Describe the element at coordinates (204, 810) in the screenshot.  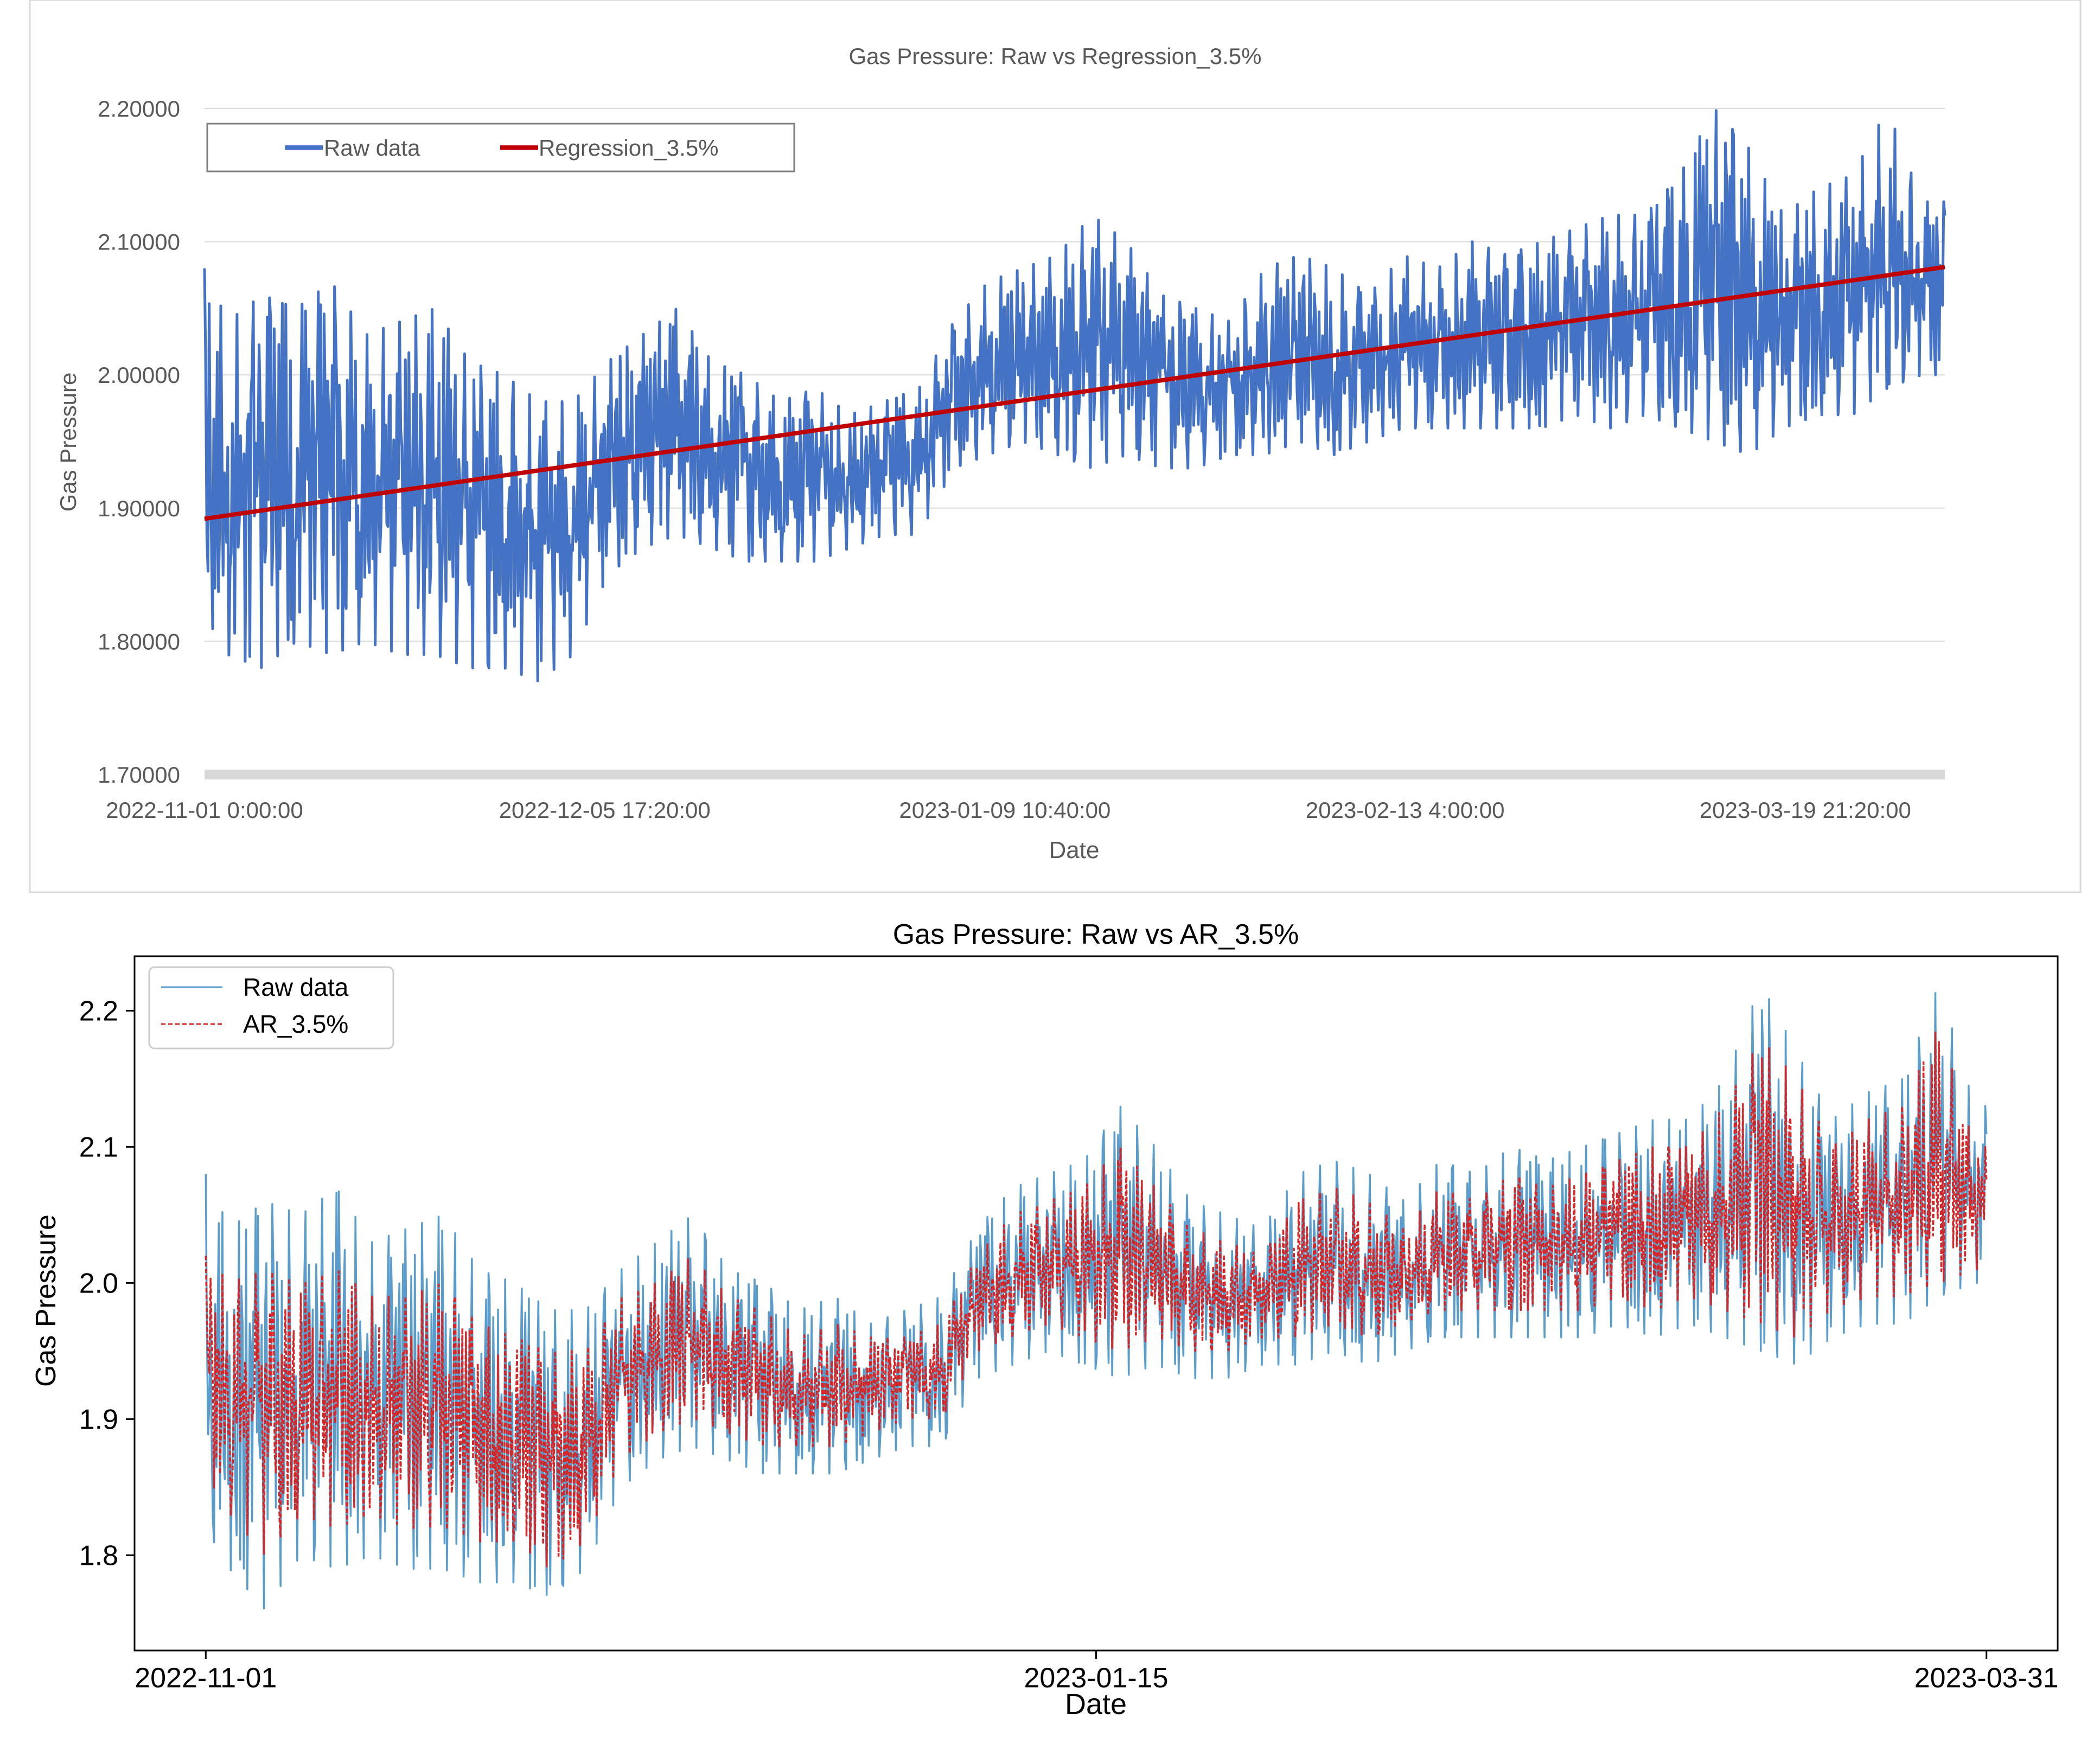
I see `x-tick-label: 2022-11-01 0:00:00` at that location.